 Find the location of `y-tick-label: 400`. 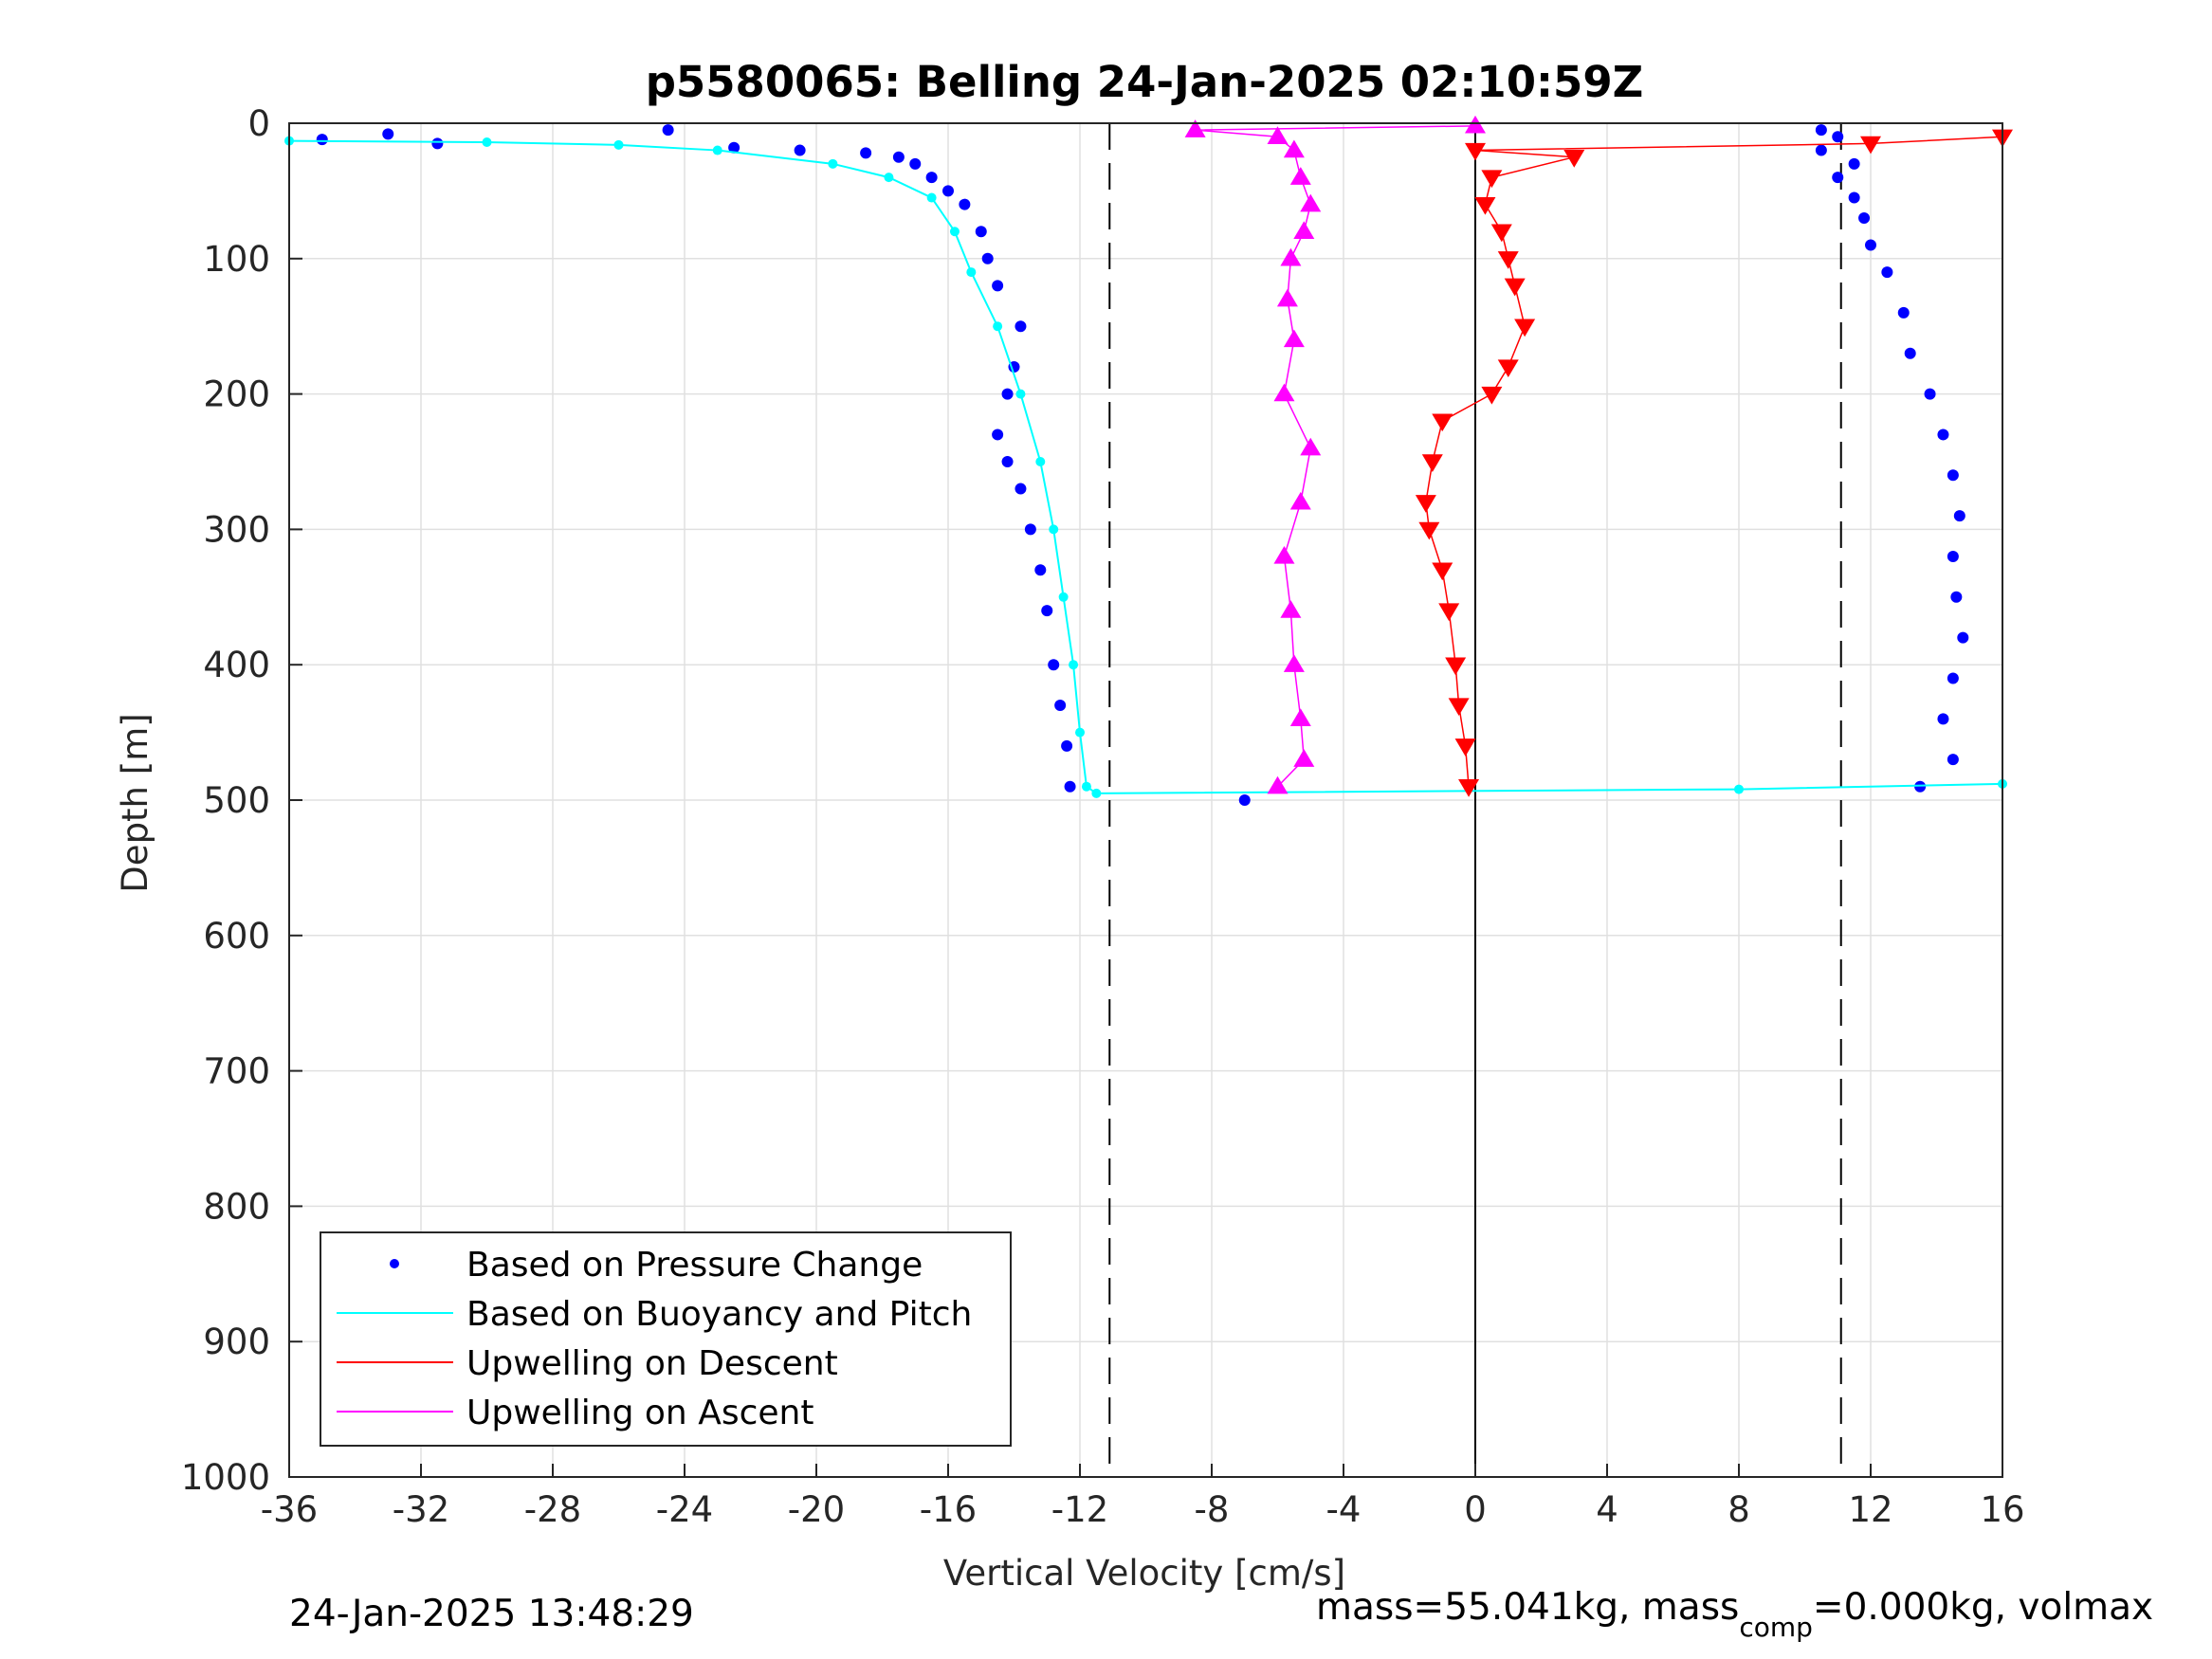

y-tick-label: 400 is located at coordinates (236, 665).